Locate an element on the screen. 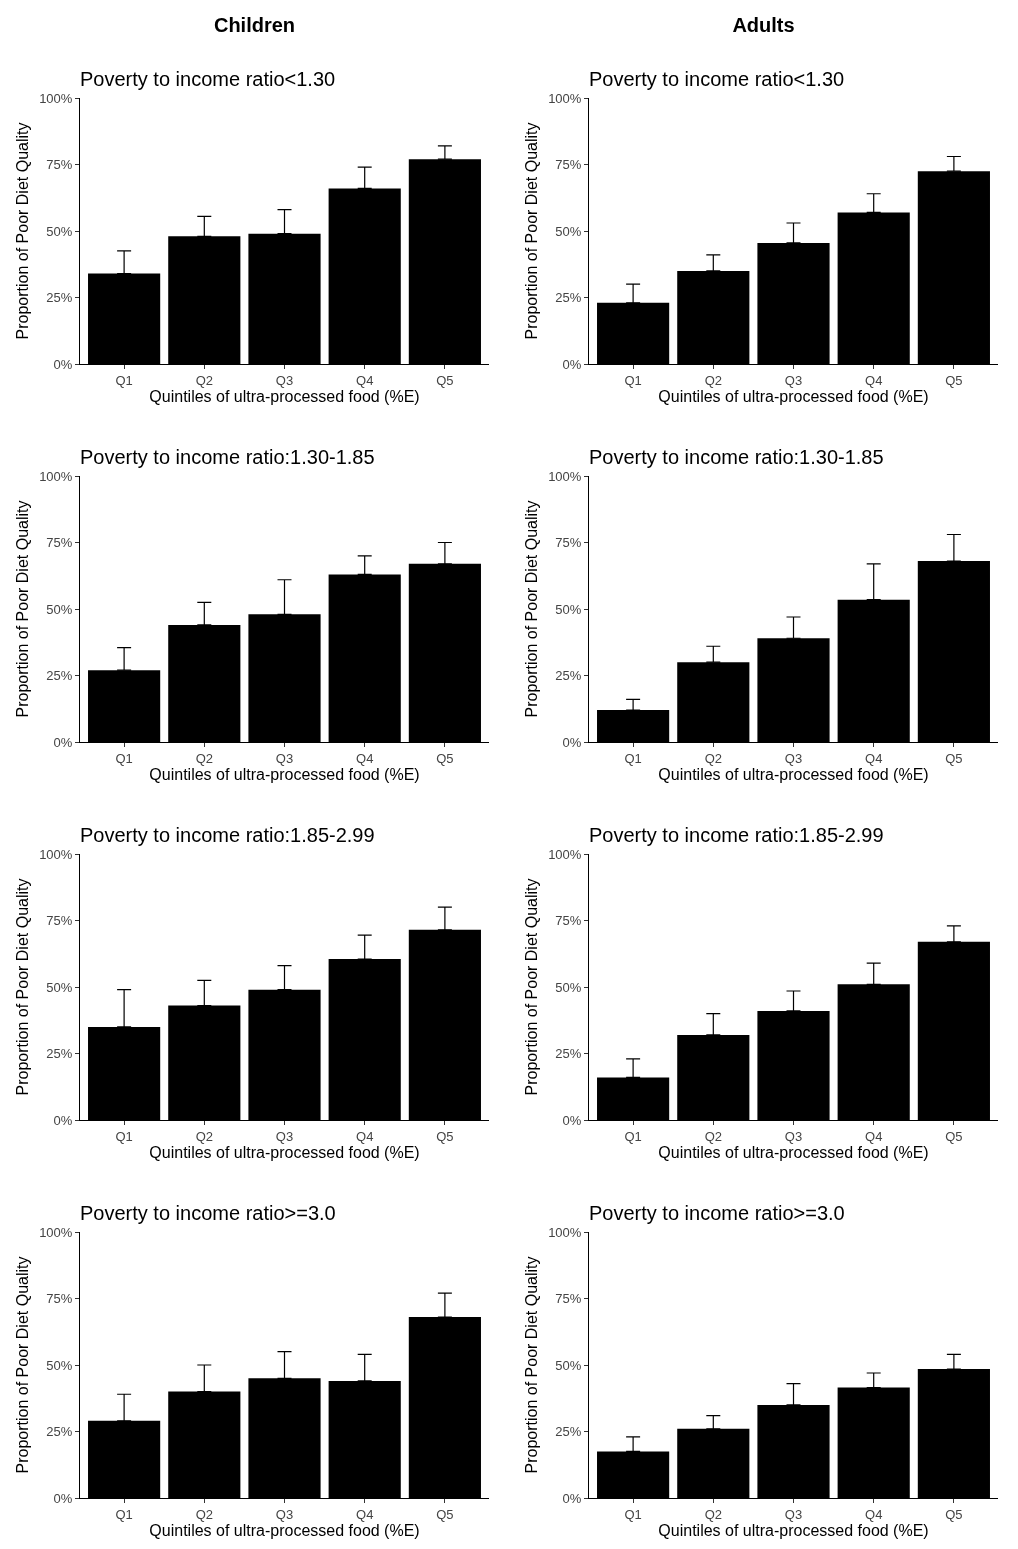  text: Children is located at coordinates (254, 25).